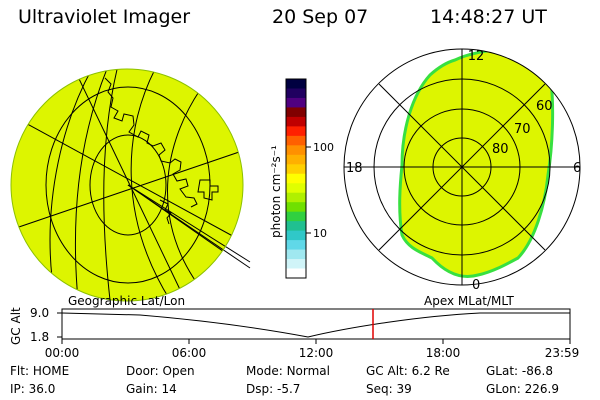 The width and height of the screenshot is (600, 400). Describe the element at coordinates (127, 301) in the screenshot. I see `left-map-label: Geographic Lat/Lon` at that location.